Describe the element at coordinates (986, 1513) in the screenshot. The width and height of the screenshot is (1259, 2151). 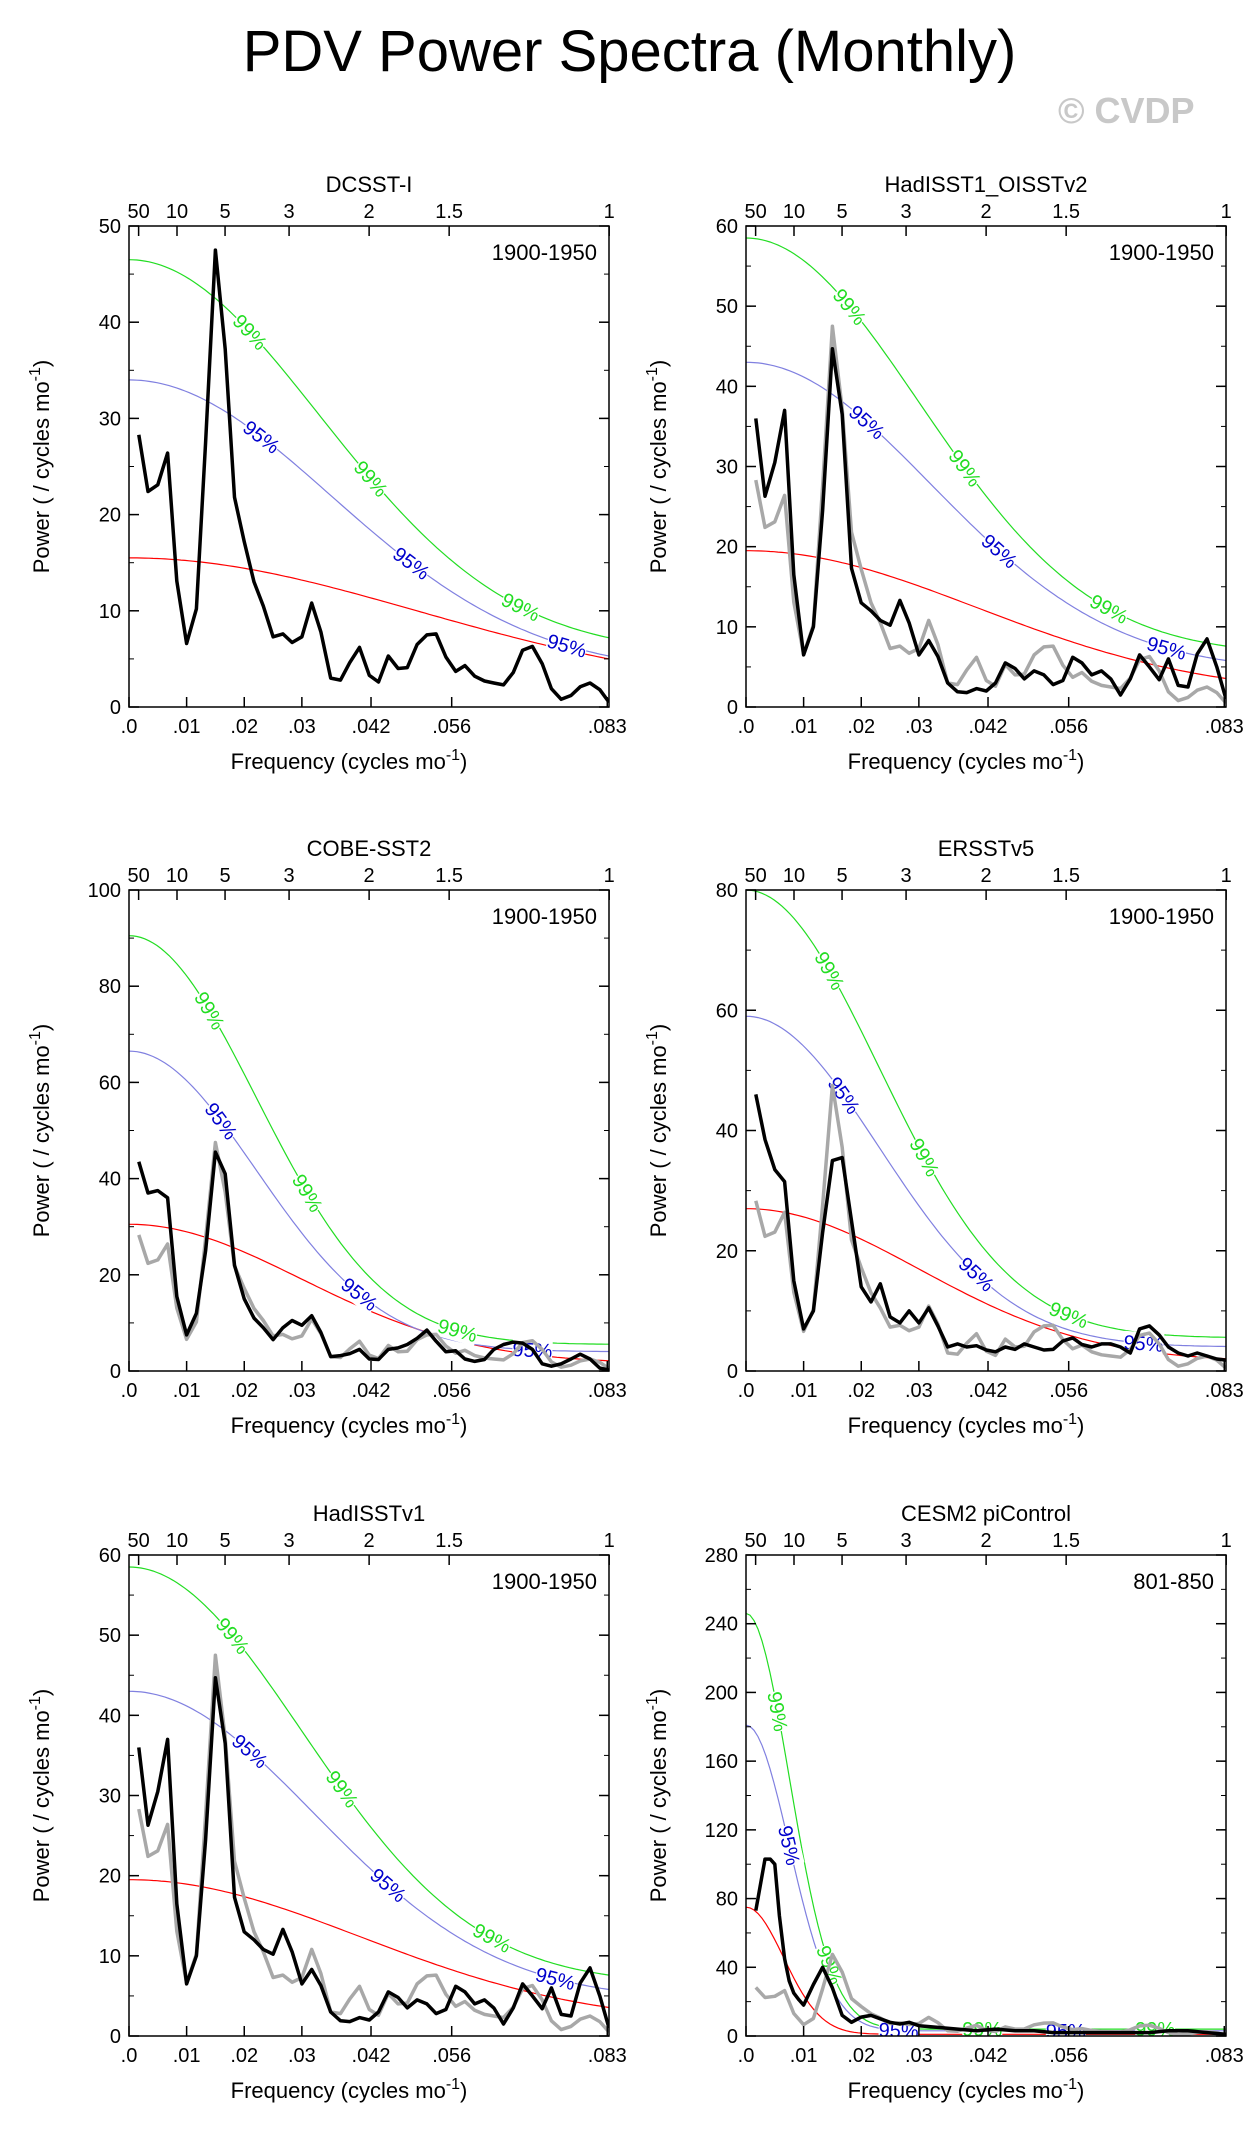
I see `panel-title: CESM2 piControl` at that location.